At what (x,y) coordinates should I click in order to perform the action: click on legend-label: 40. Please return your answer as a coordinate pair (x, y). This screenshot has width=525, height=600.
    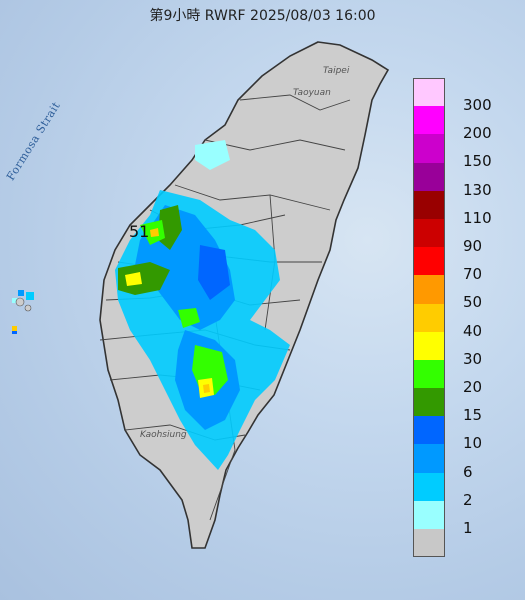
    Looking at the image, I should click on (473, 330).